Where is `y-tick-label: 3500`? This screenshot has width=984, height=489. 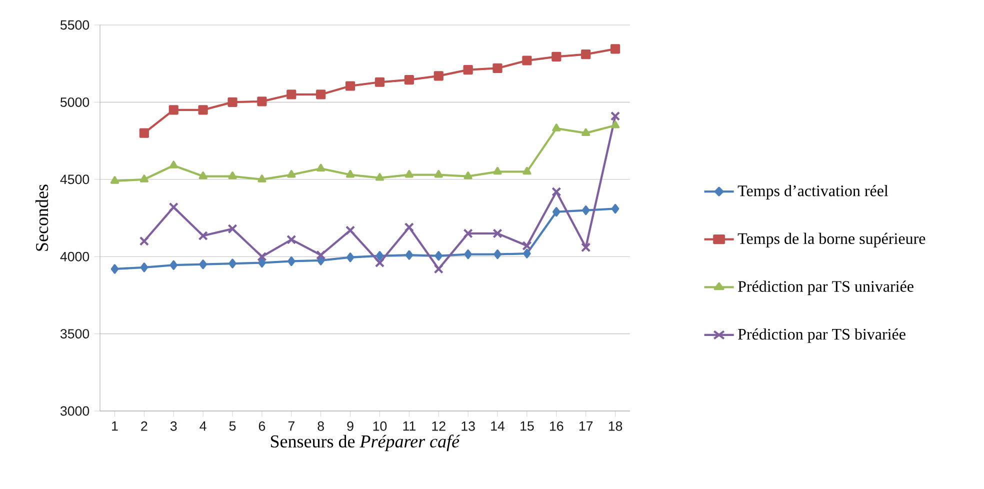
y-tick-label: 3500 is located at coordinates (75, 334).